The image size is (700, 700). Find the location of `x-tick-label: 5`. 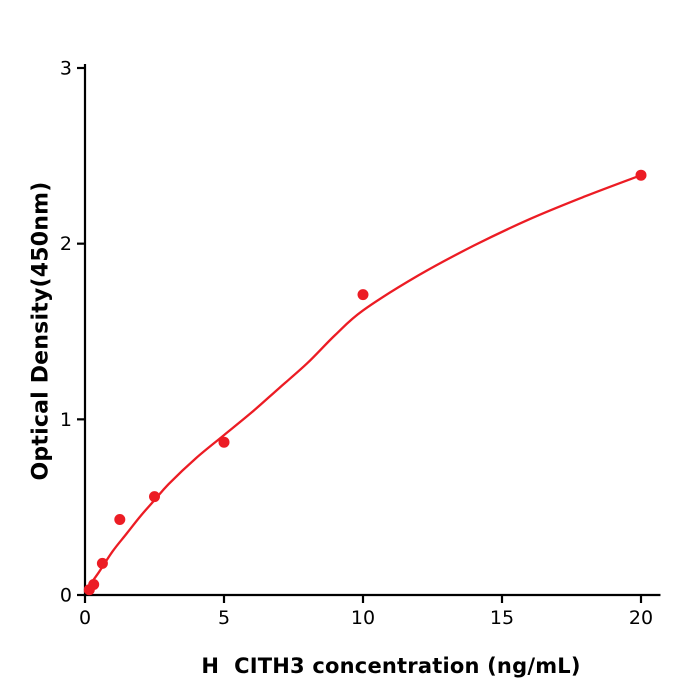

x-tick-label: 5 is located at coordinates (224, 618).